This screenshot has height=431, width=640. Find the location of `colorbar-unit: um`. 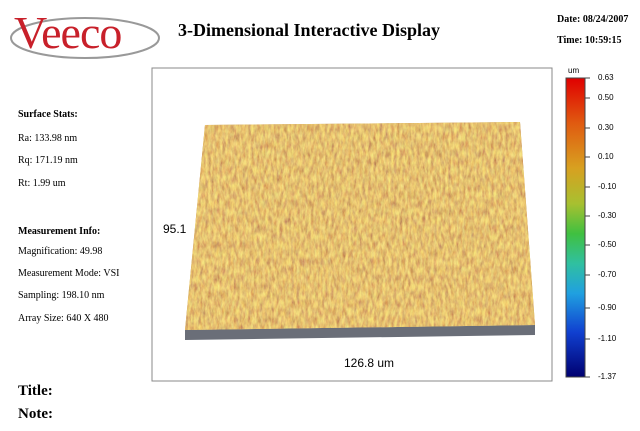

colorbar-unit: um is located at coordinates (574, 70).